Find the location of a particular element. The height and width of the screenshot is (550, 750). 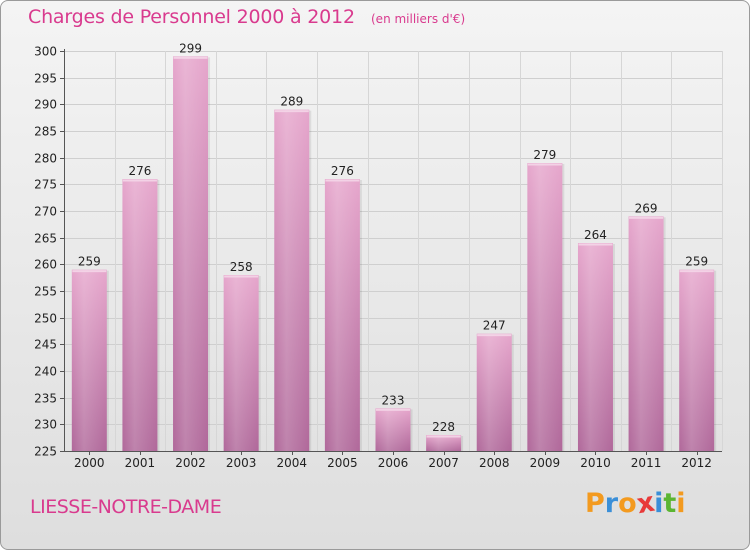

x-tick-label: 2010 is located at coordinates (595, 463).